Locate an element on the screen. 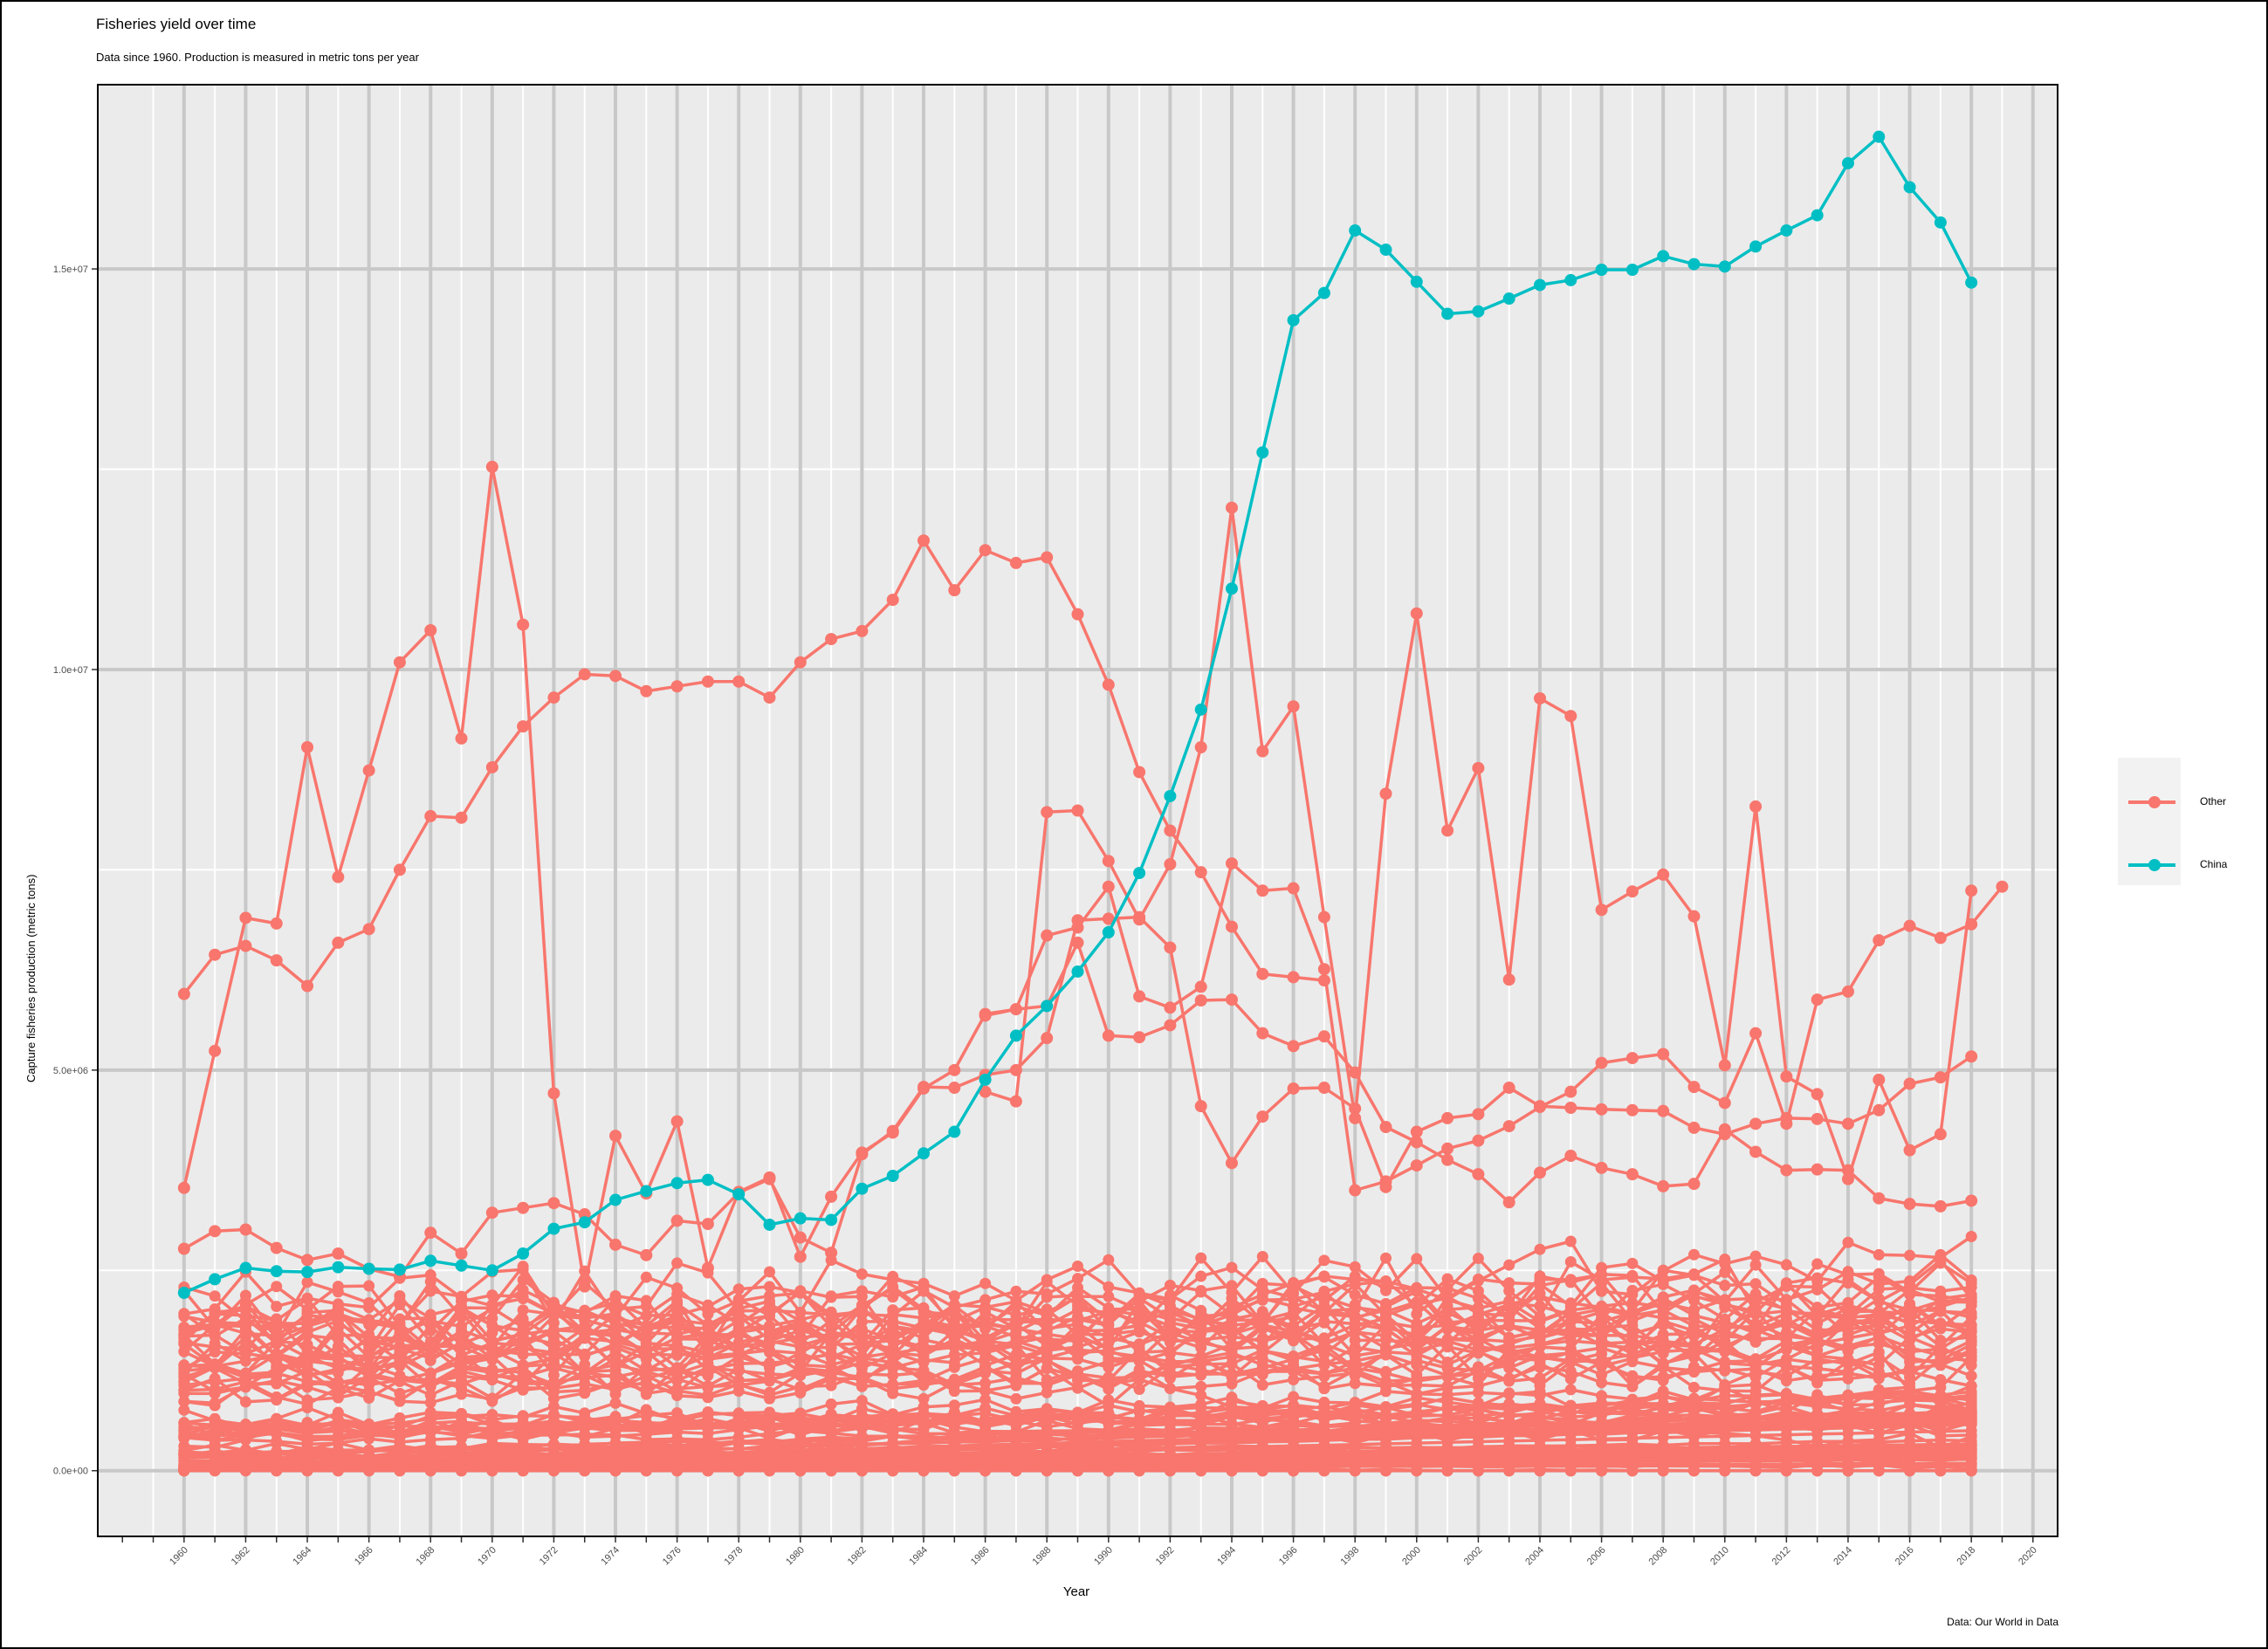  x-tick-label: 1968 is located at coordinates (426, 1556).